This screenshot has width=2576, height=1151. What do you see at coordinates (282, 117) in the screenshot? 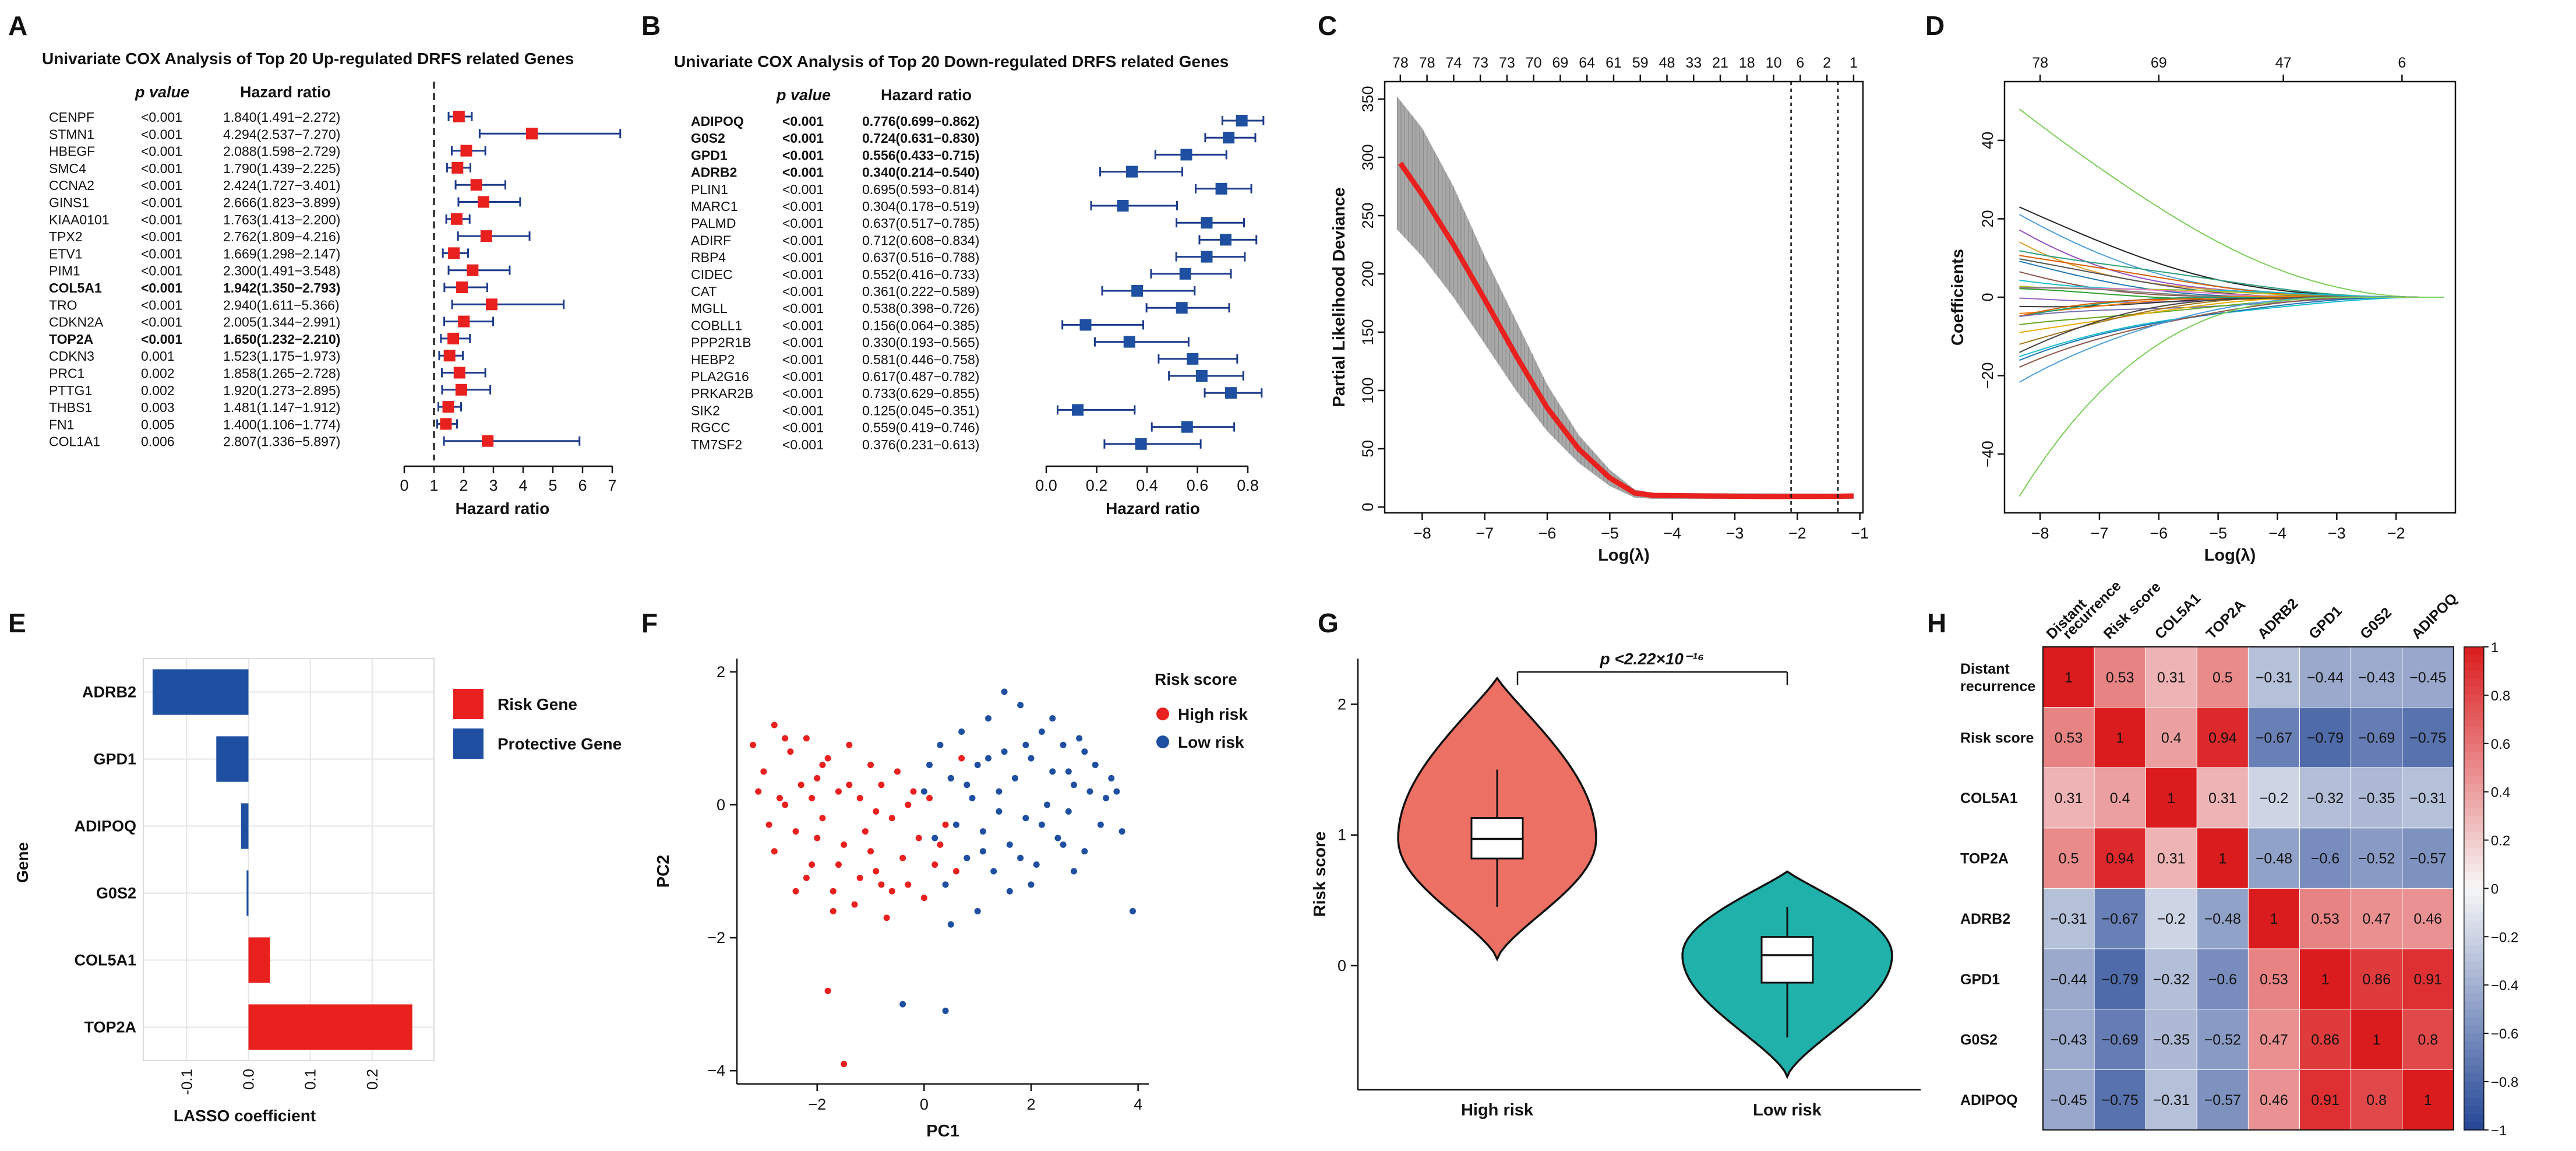
I see `forest-a-hr-text: 1.840(1.491−2.272)` at bounding box center [282, 117].